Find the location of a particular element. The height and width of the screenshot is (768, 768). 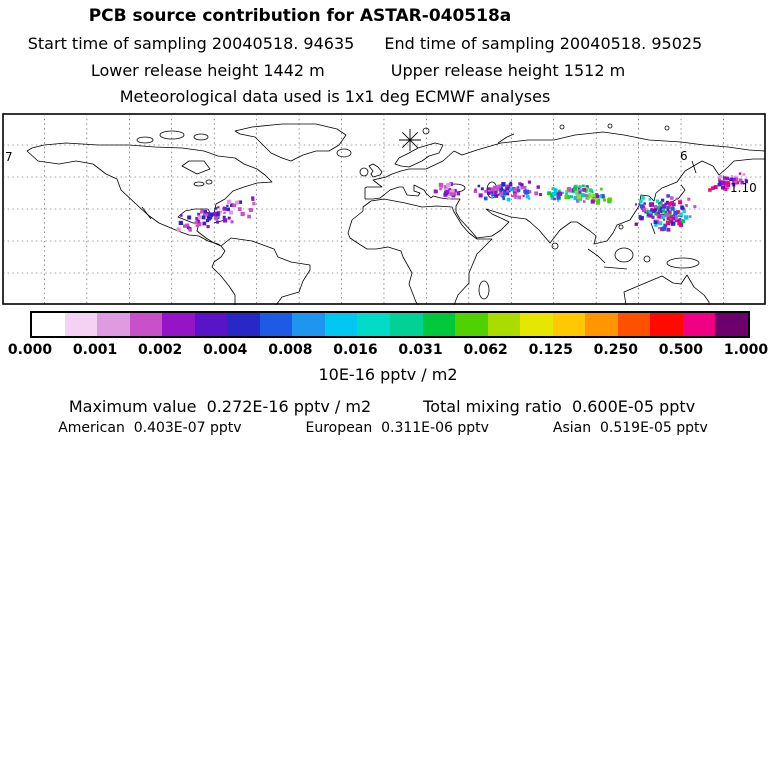

maximum-value-text: Maximum value 0.272E-16 pptv / m2 is located at coordinates (220, 406).